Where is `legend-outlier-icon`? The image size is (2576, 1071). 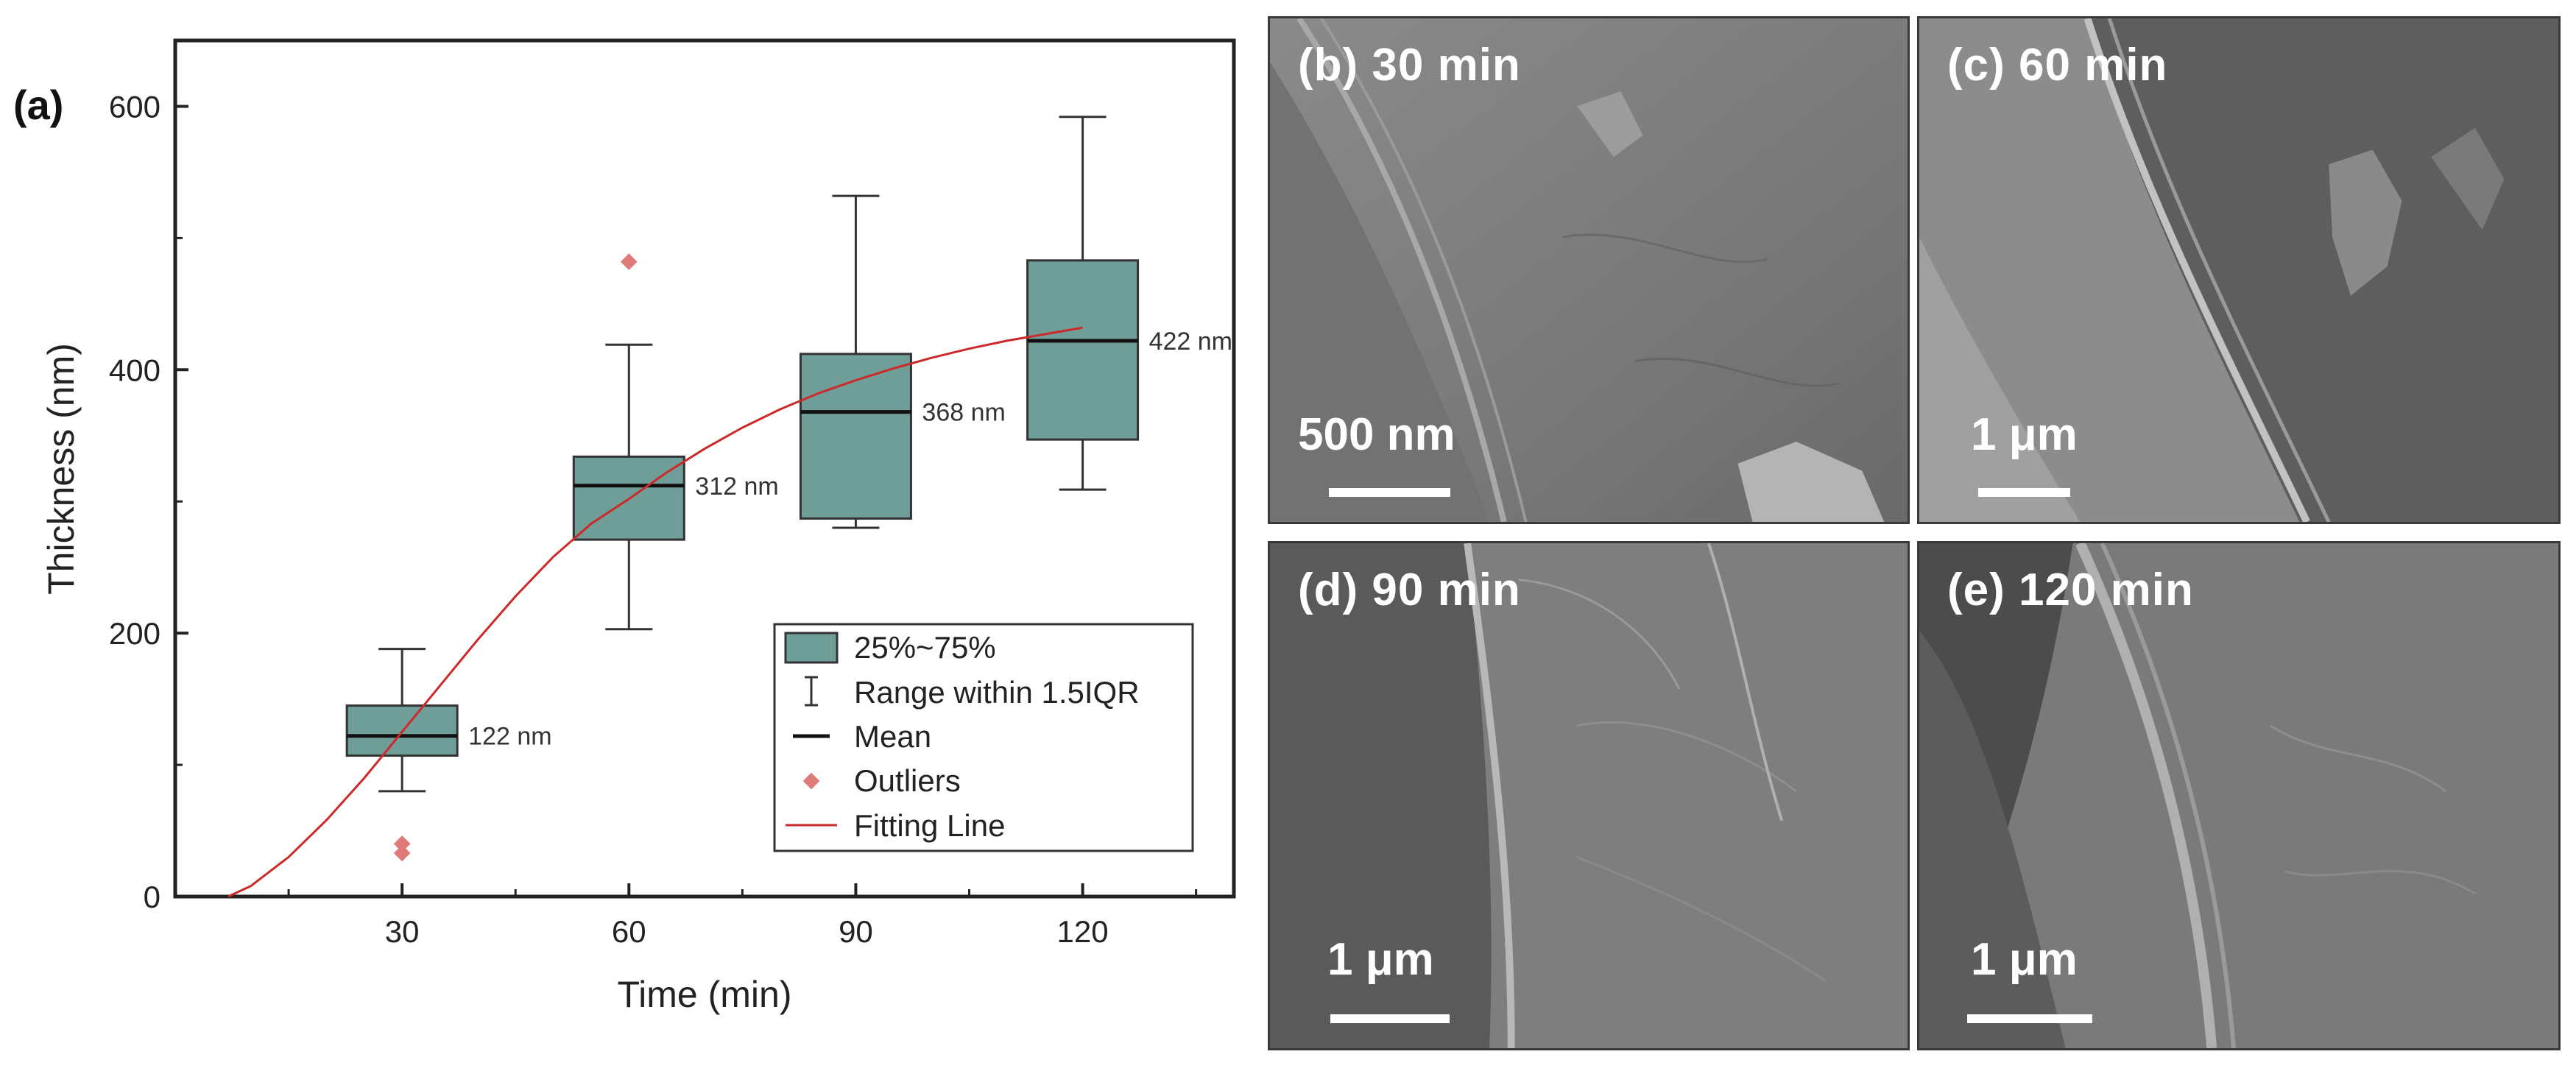
legend-outlier-icon is located at coordinates (811, 781).